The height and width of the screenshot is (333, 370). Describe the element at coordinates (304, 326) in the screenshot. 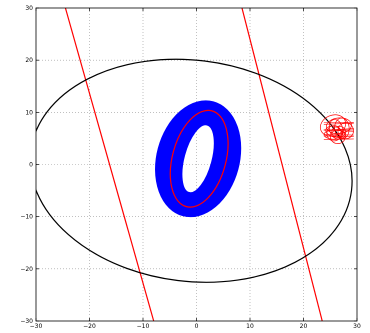

I see `x-tick-label: 20` at that location.